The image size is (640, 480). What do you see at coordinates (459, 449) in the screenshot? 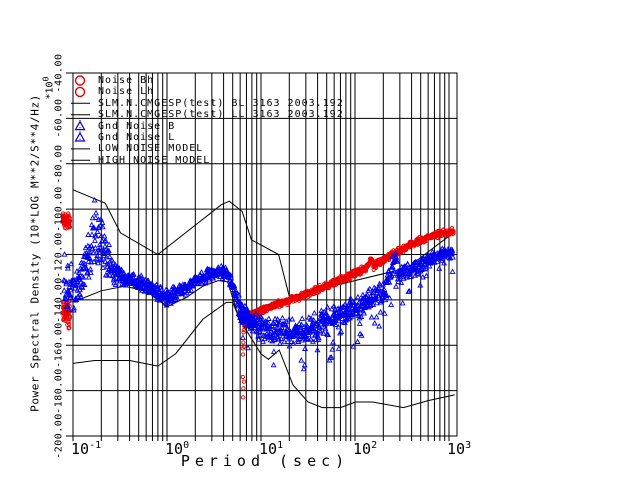
I see `x-tick-label: 10³` at bounding box center [459, 449].